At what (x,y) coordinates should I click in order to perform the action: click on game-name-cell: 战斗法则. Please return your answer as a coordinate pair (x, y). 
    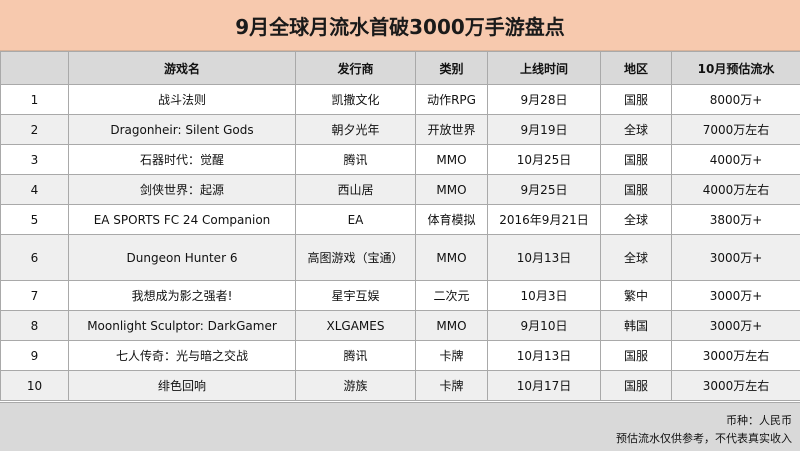
    Looking at the image, I should click on (182, 100).